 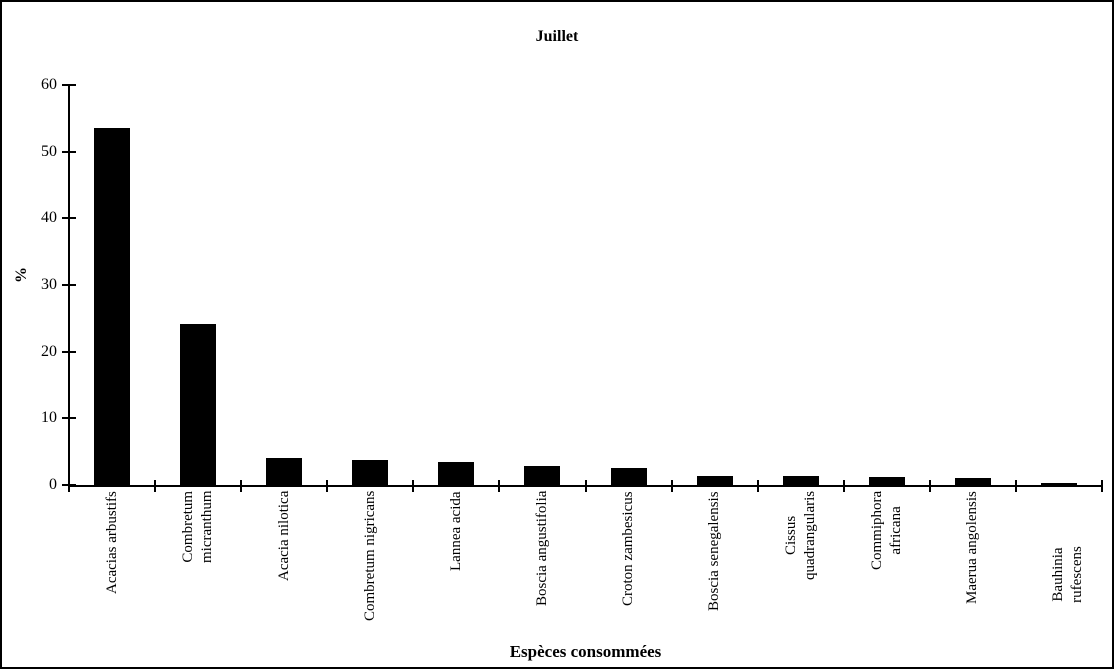 I want to click on x-category-label: Combretum nigricans, so click(x=370, y=555).